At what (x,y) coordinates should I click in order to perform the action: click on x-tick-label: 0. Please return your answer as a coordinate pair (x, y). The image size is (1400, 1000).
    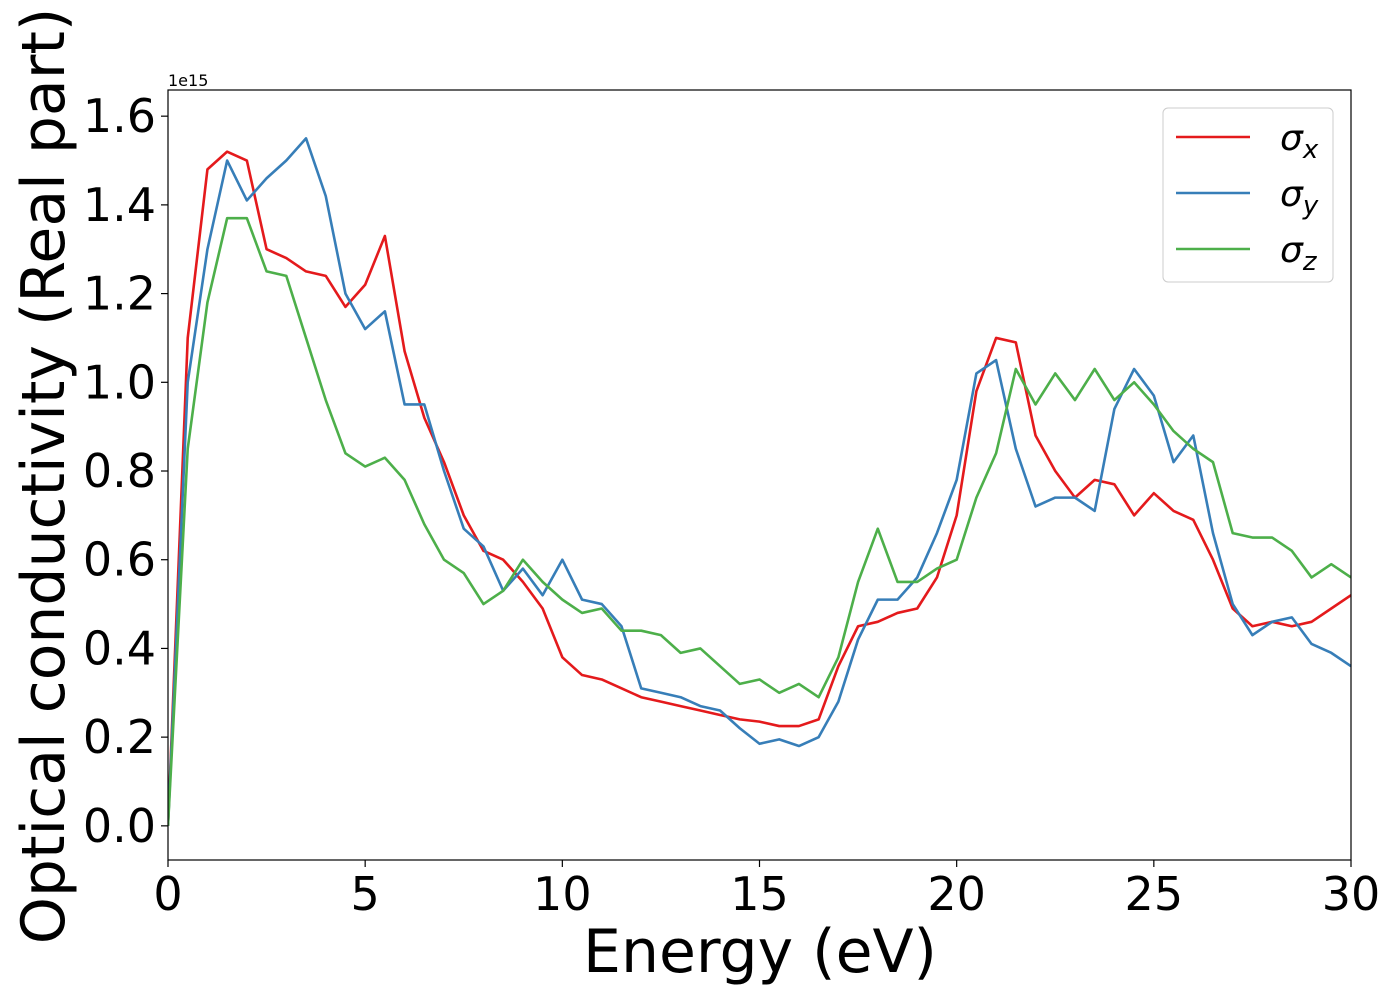
    Looking at the image, I should click on (167, 894).